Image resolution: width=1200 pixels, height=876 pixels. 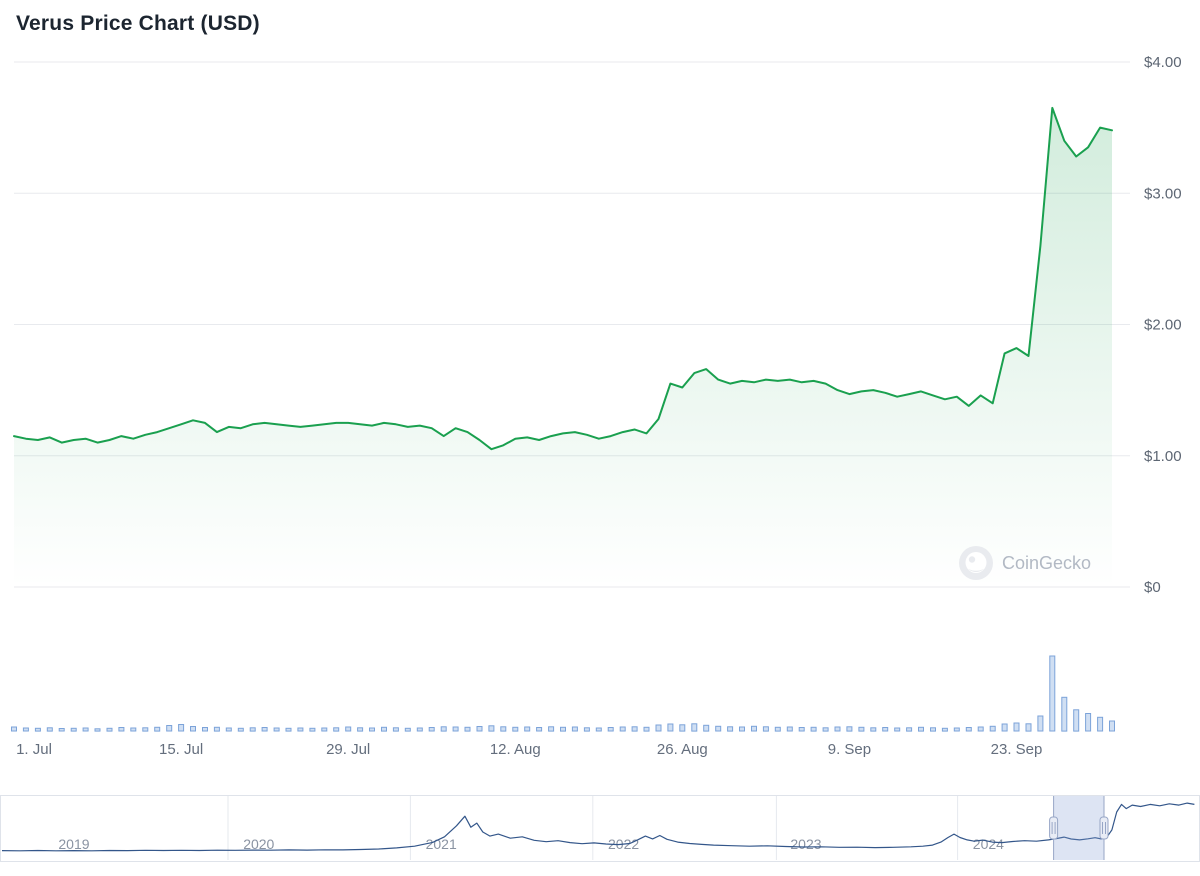 I want to click on svg-text: $4.00, so click(x=1163, y=62).